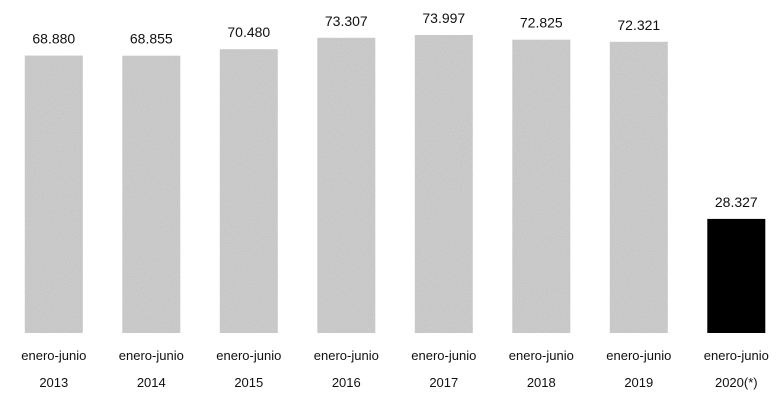 The width and height of the screenshot is (782, 396). I want to click on value-label: 73.997, so click(443, 18).